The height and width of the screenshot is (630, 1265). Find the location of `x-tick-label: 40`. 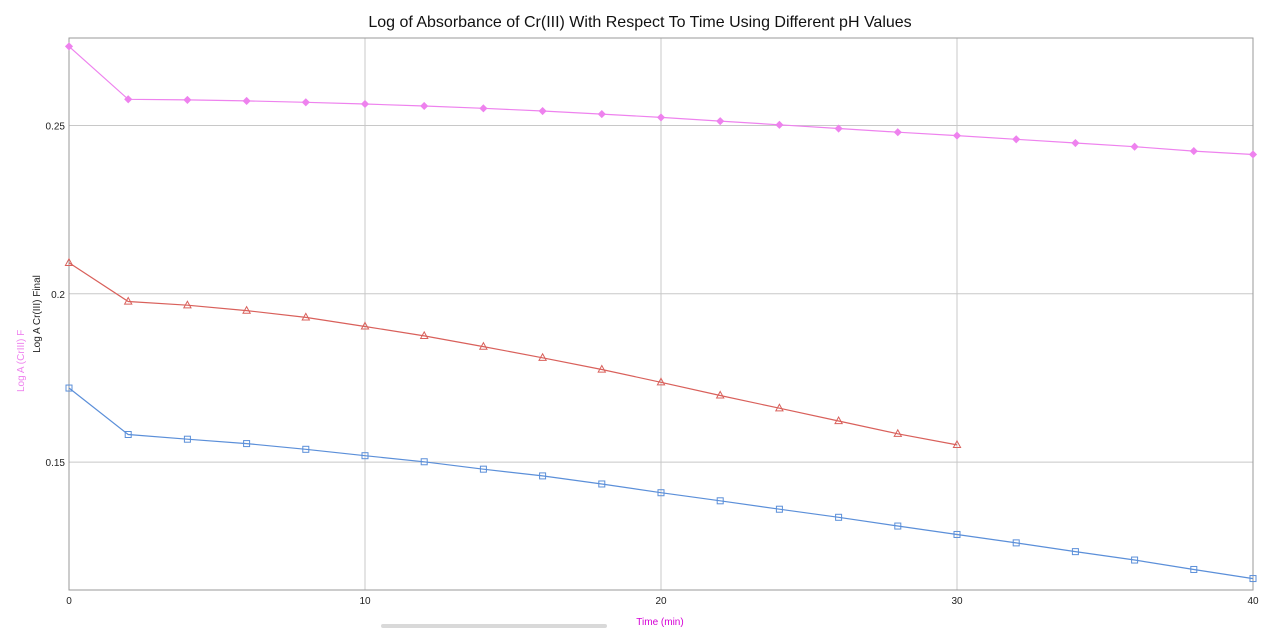

x-tick-label: 40 is located at coordinates (1253, 601).